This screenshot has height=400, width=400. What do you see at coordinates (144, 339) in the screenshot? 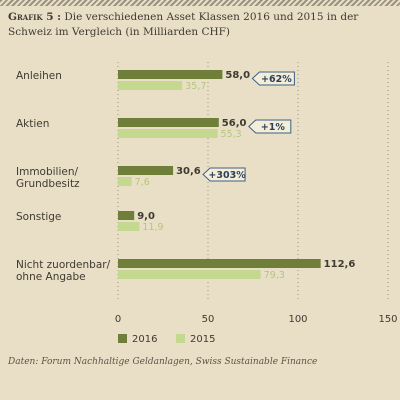
I see `legend-label-2016: 2016` at bounding box center [144, 339].